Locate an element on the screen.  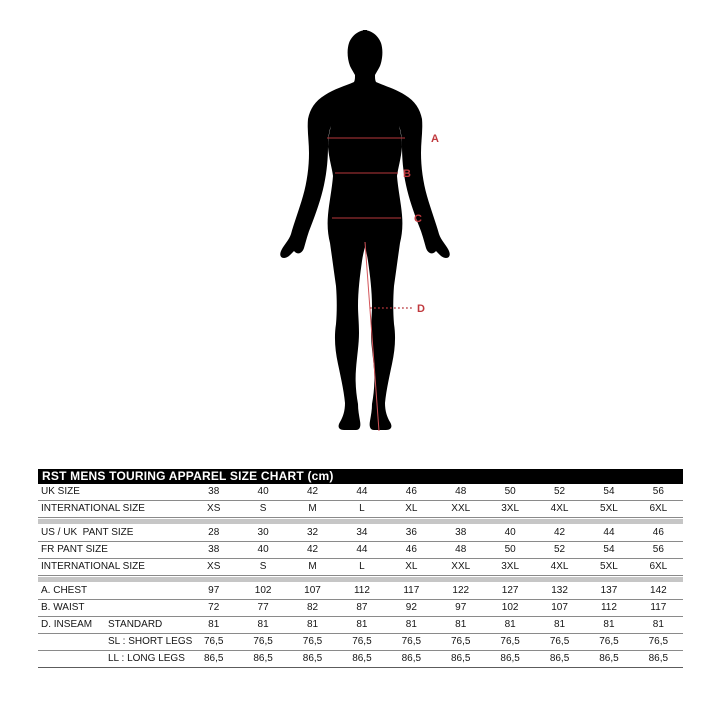
row-sublabel: LL : LONG LEGS is located at coordinates (146, 658).